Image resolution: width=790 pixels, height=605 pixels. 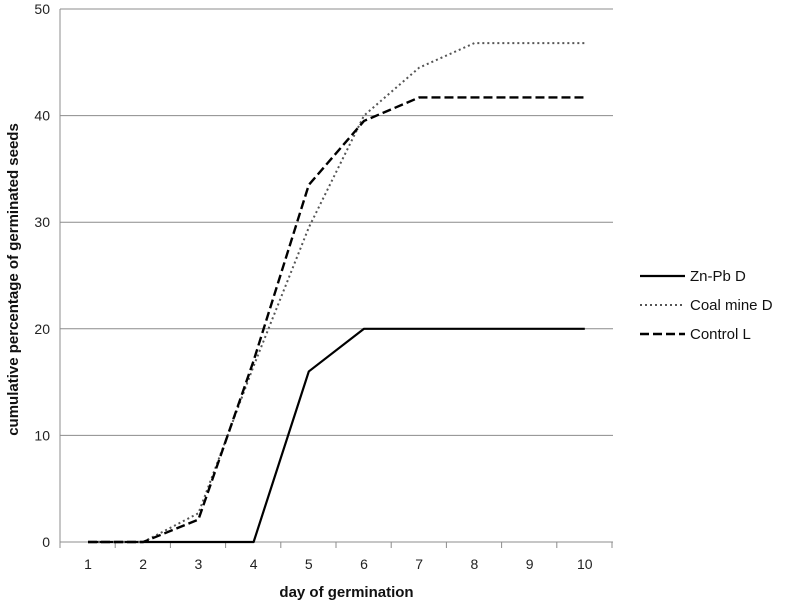 I want to click on x-tick-label: 6, so click(x=364, y=564).